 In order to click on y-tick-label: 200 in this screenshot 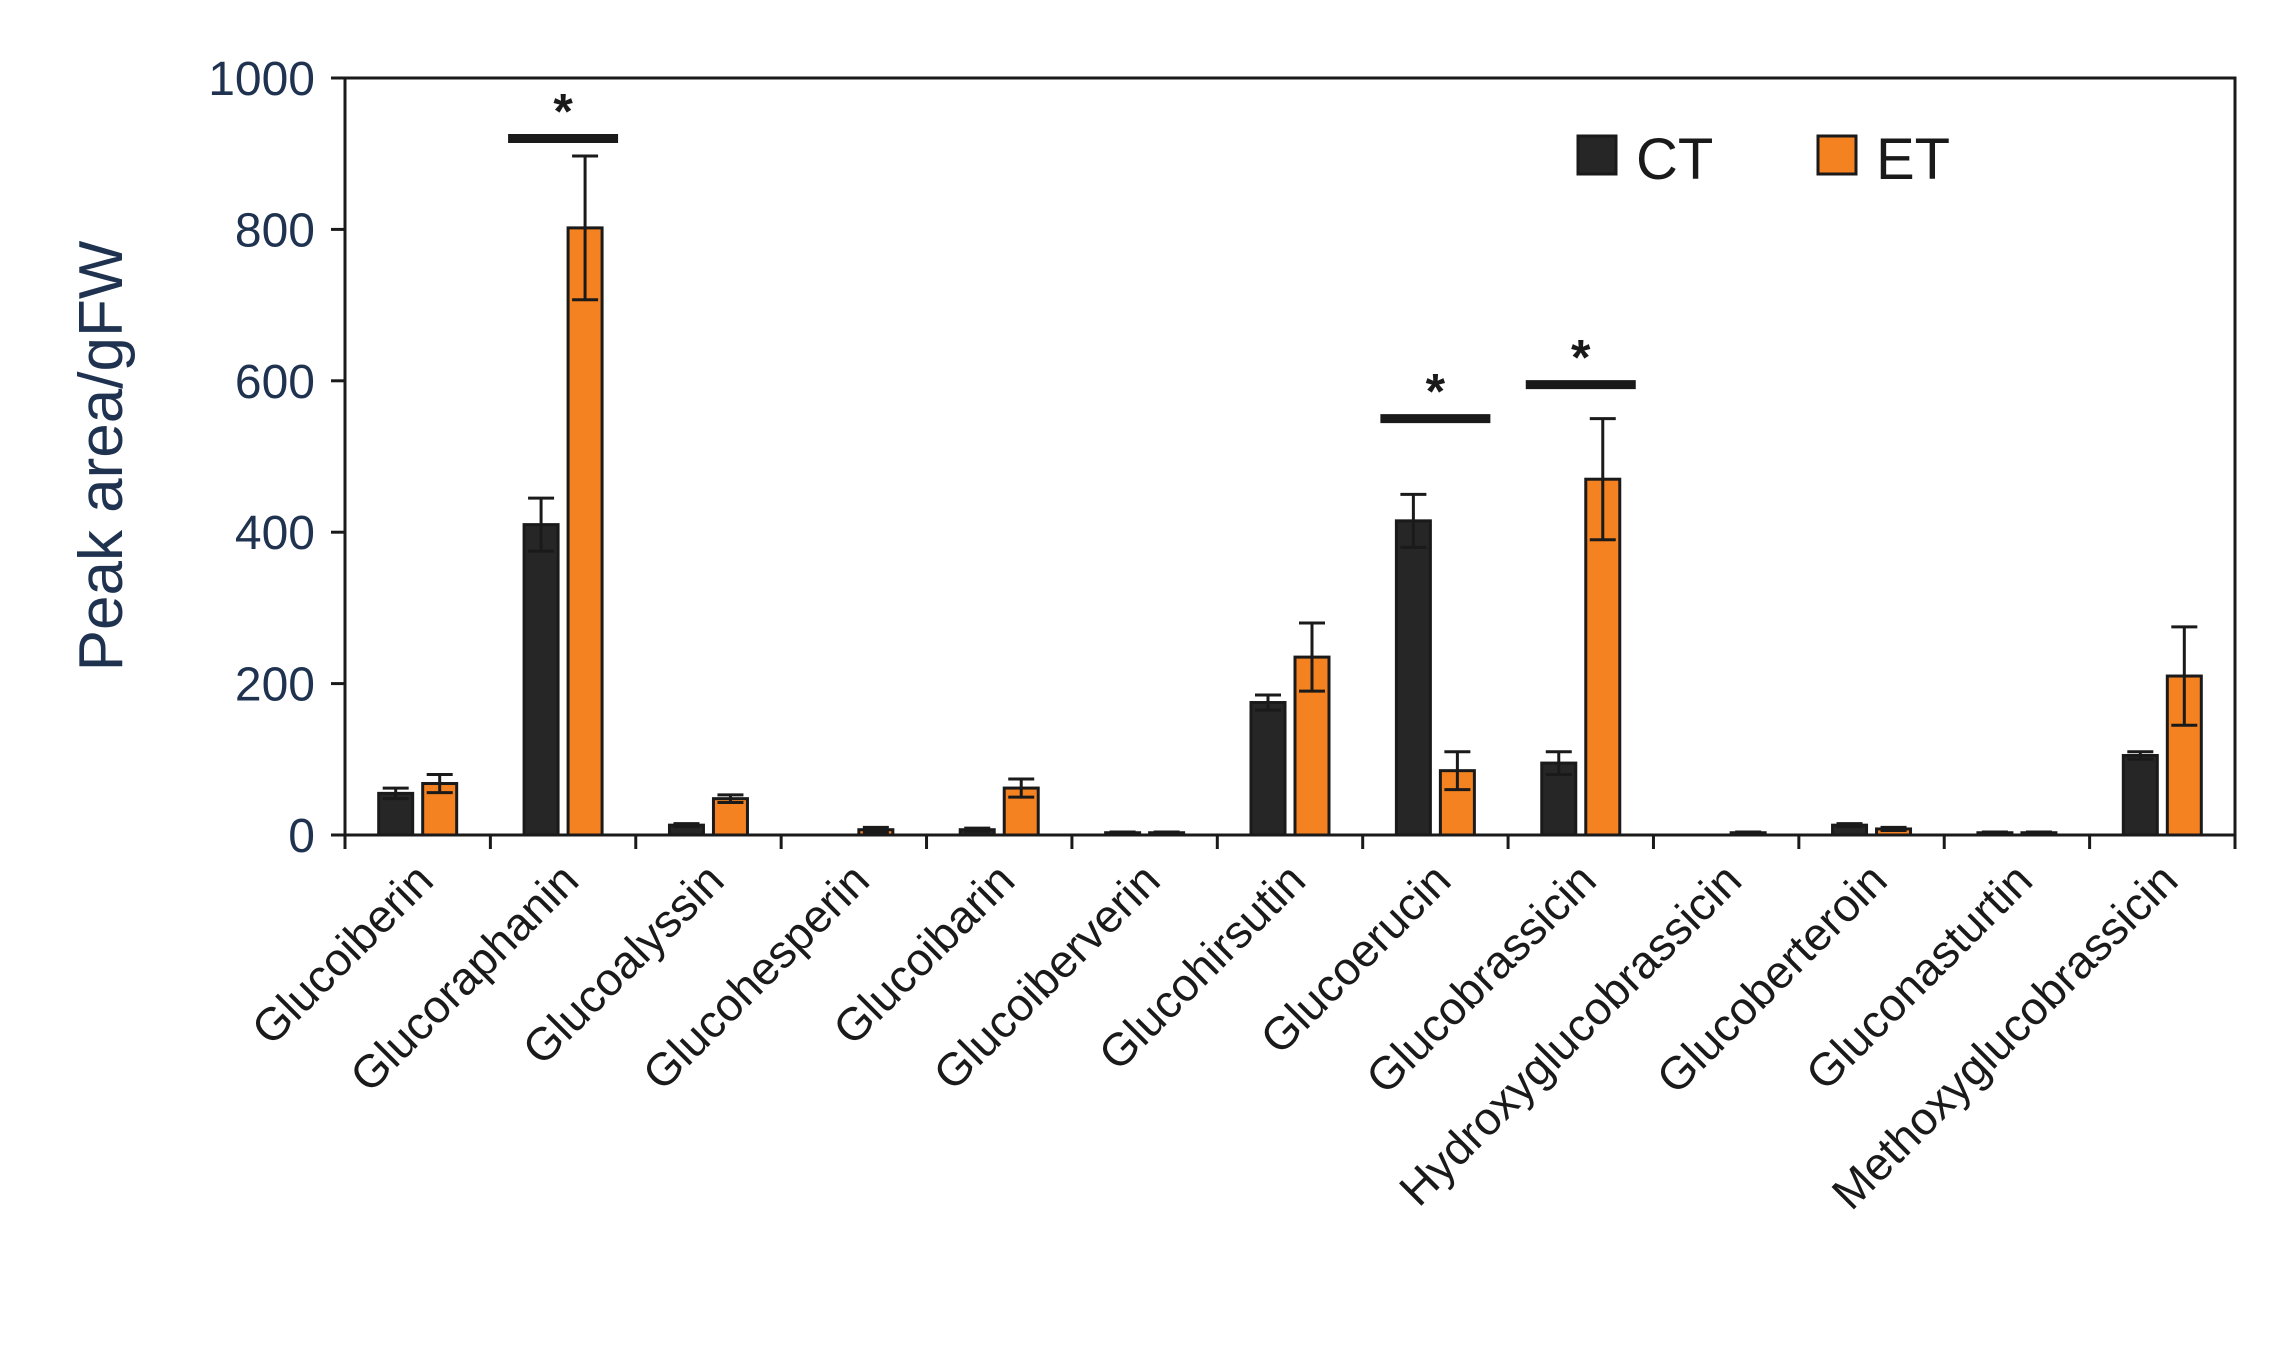, I will do `click(275, 685)`.